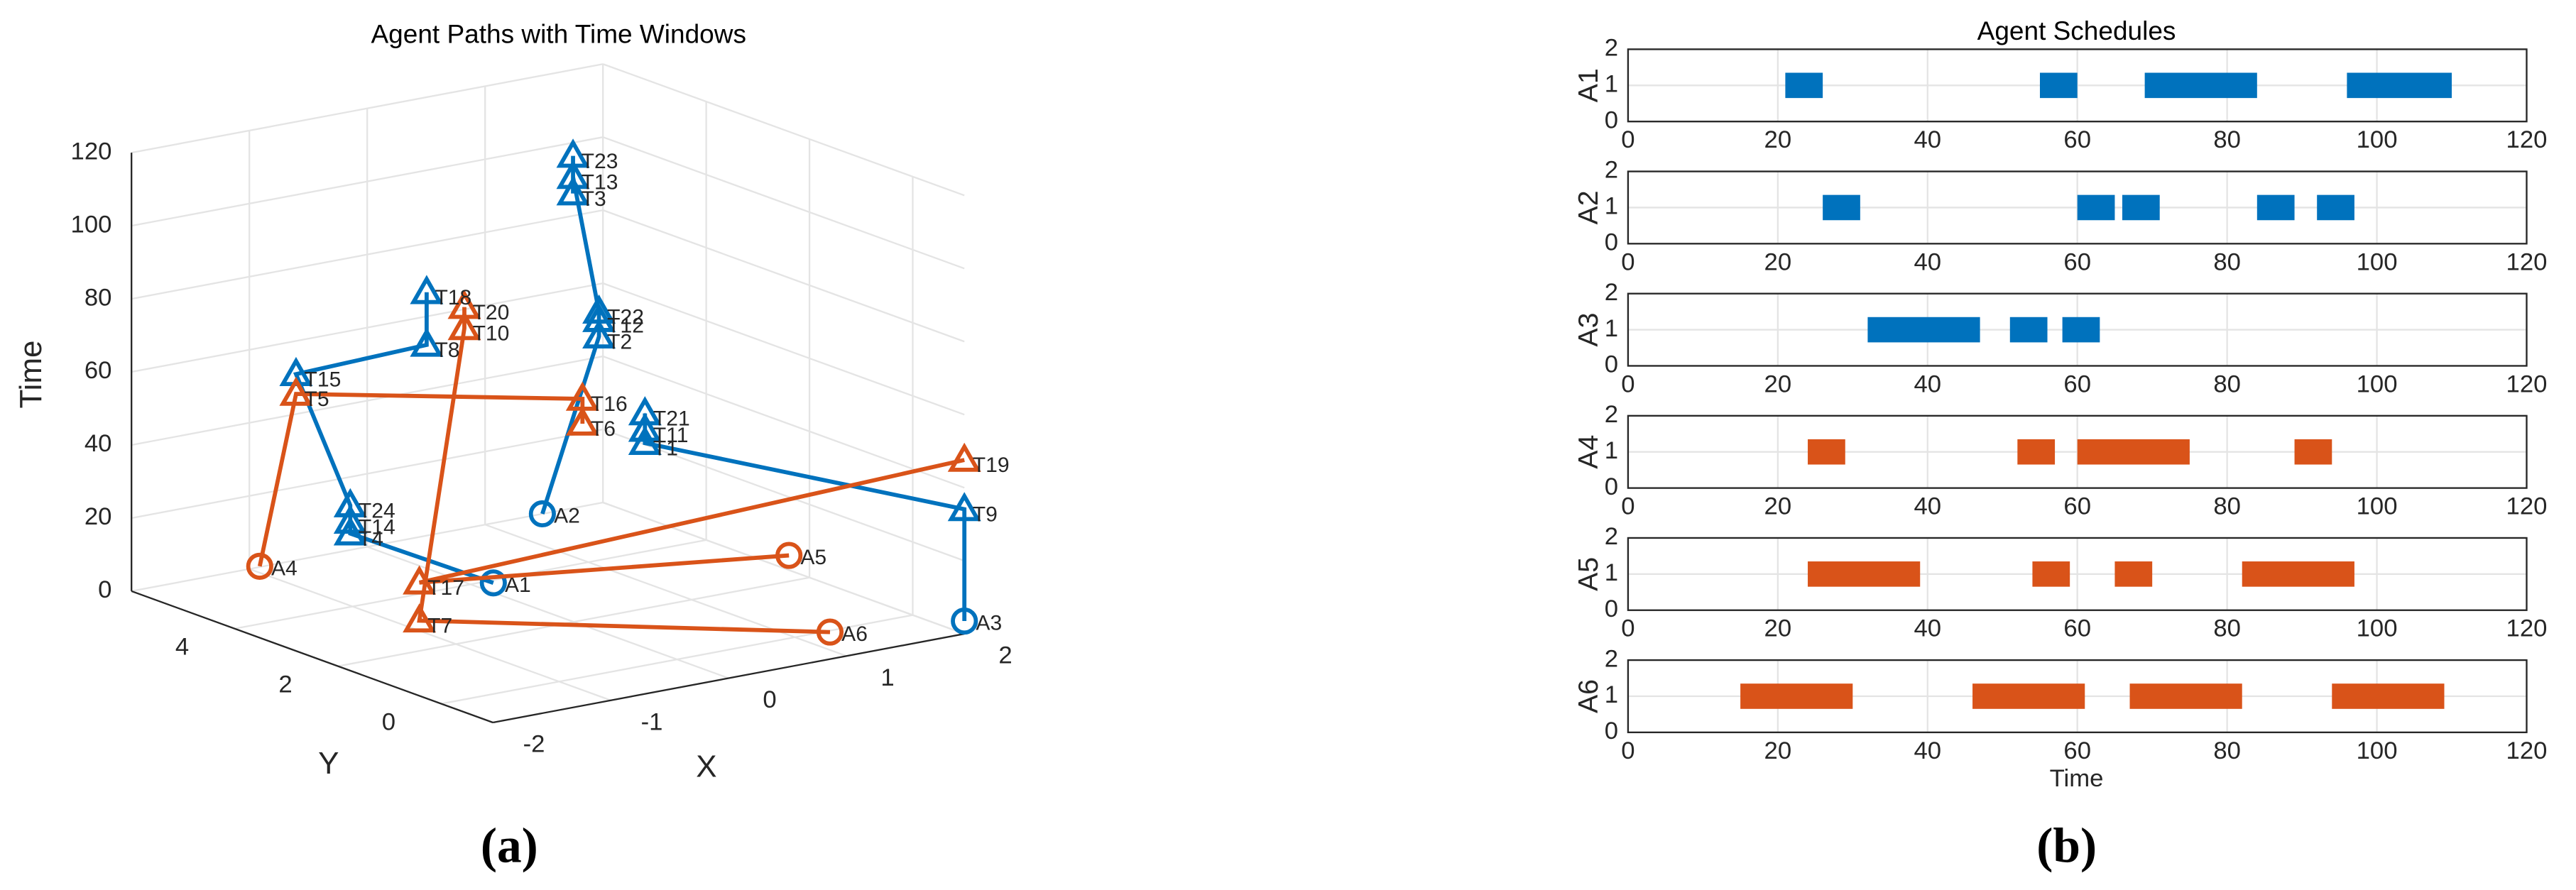 Image resolution: width=2576 pixels, height=890 pixels. Describe the element at coordinates (991, 465) in the screenshot. I see `task-label: T19` at that location.